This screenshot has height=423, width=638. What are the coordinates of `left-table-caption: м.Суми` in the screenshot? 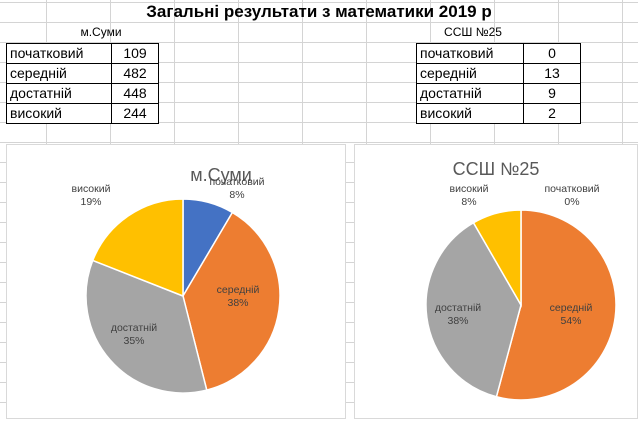 It's located at (101, 32).